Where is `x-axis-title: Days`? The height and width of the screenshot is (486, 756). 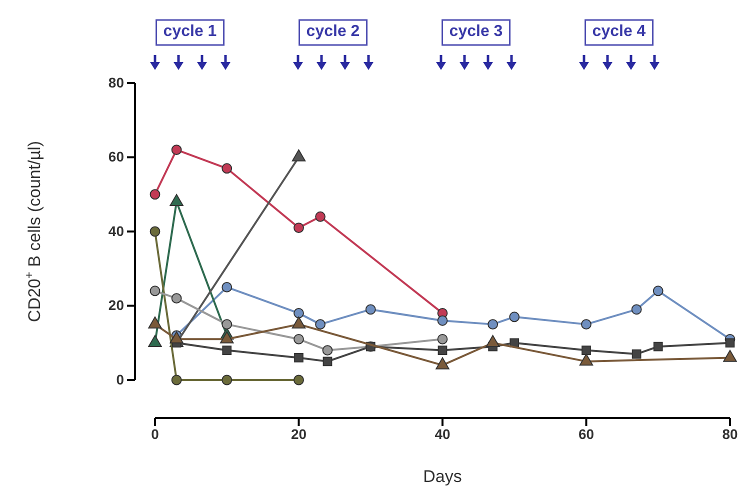
x-axis-title: Days is located at coordinates (442, 476).